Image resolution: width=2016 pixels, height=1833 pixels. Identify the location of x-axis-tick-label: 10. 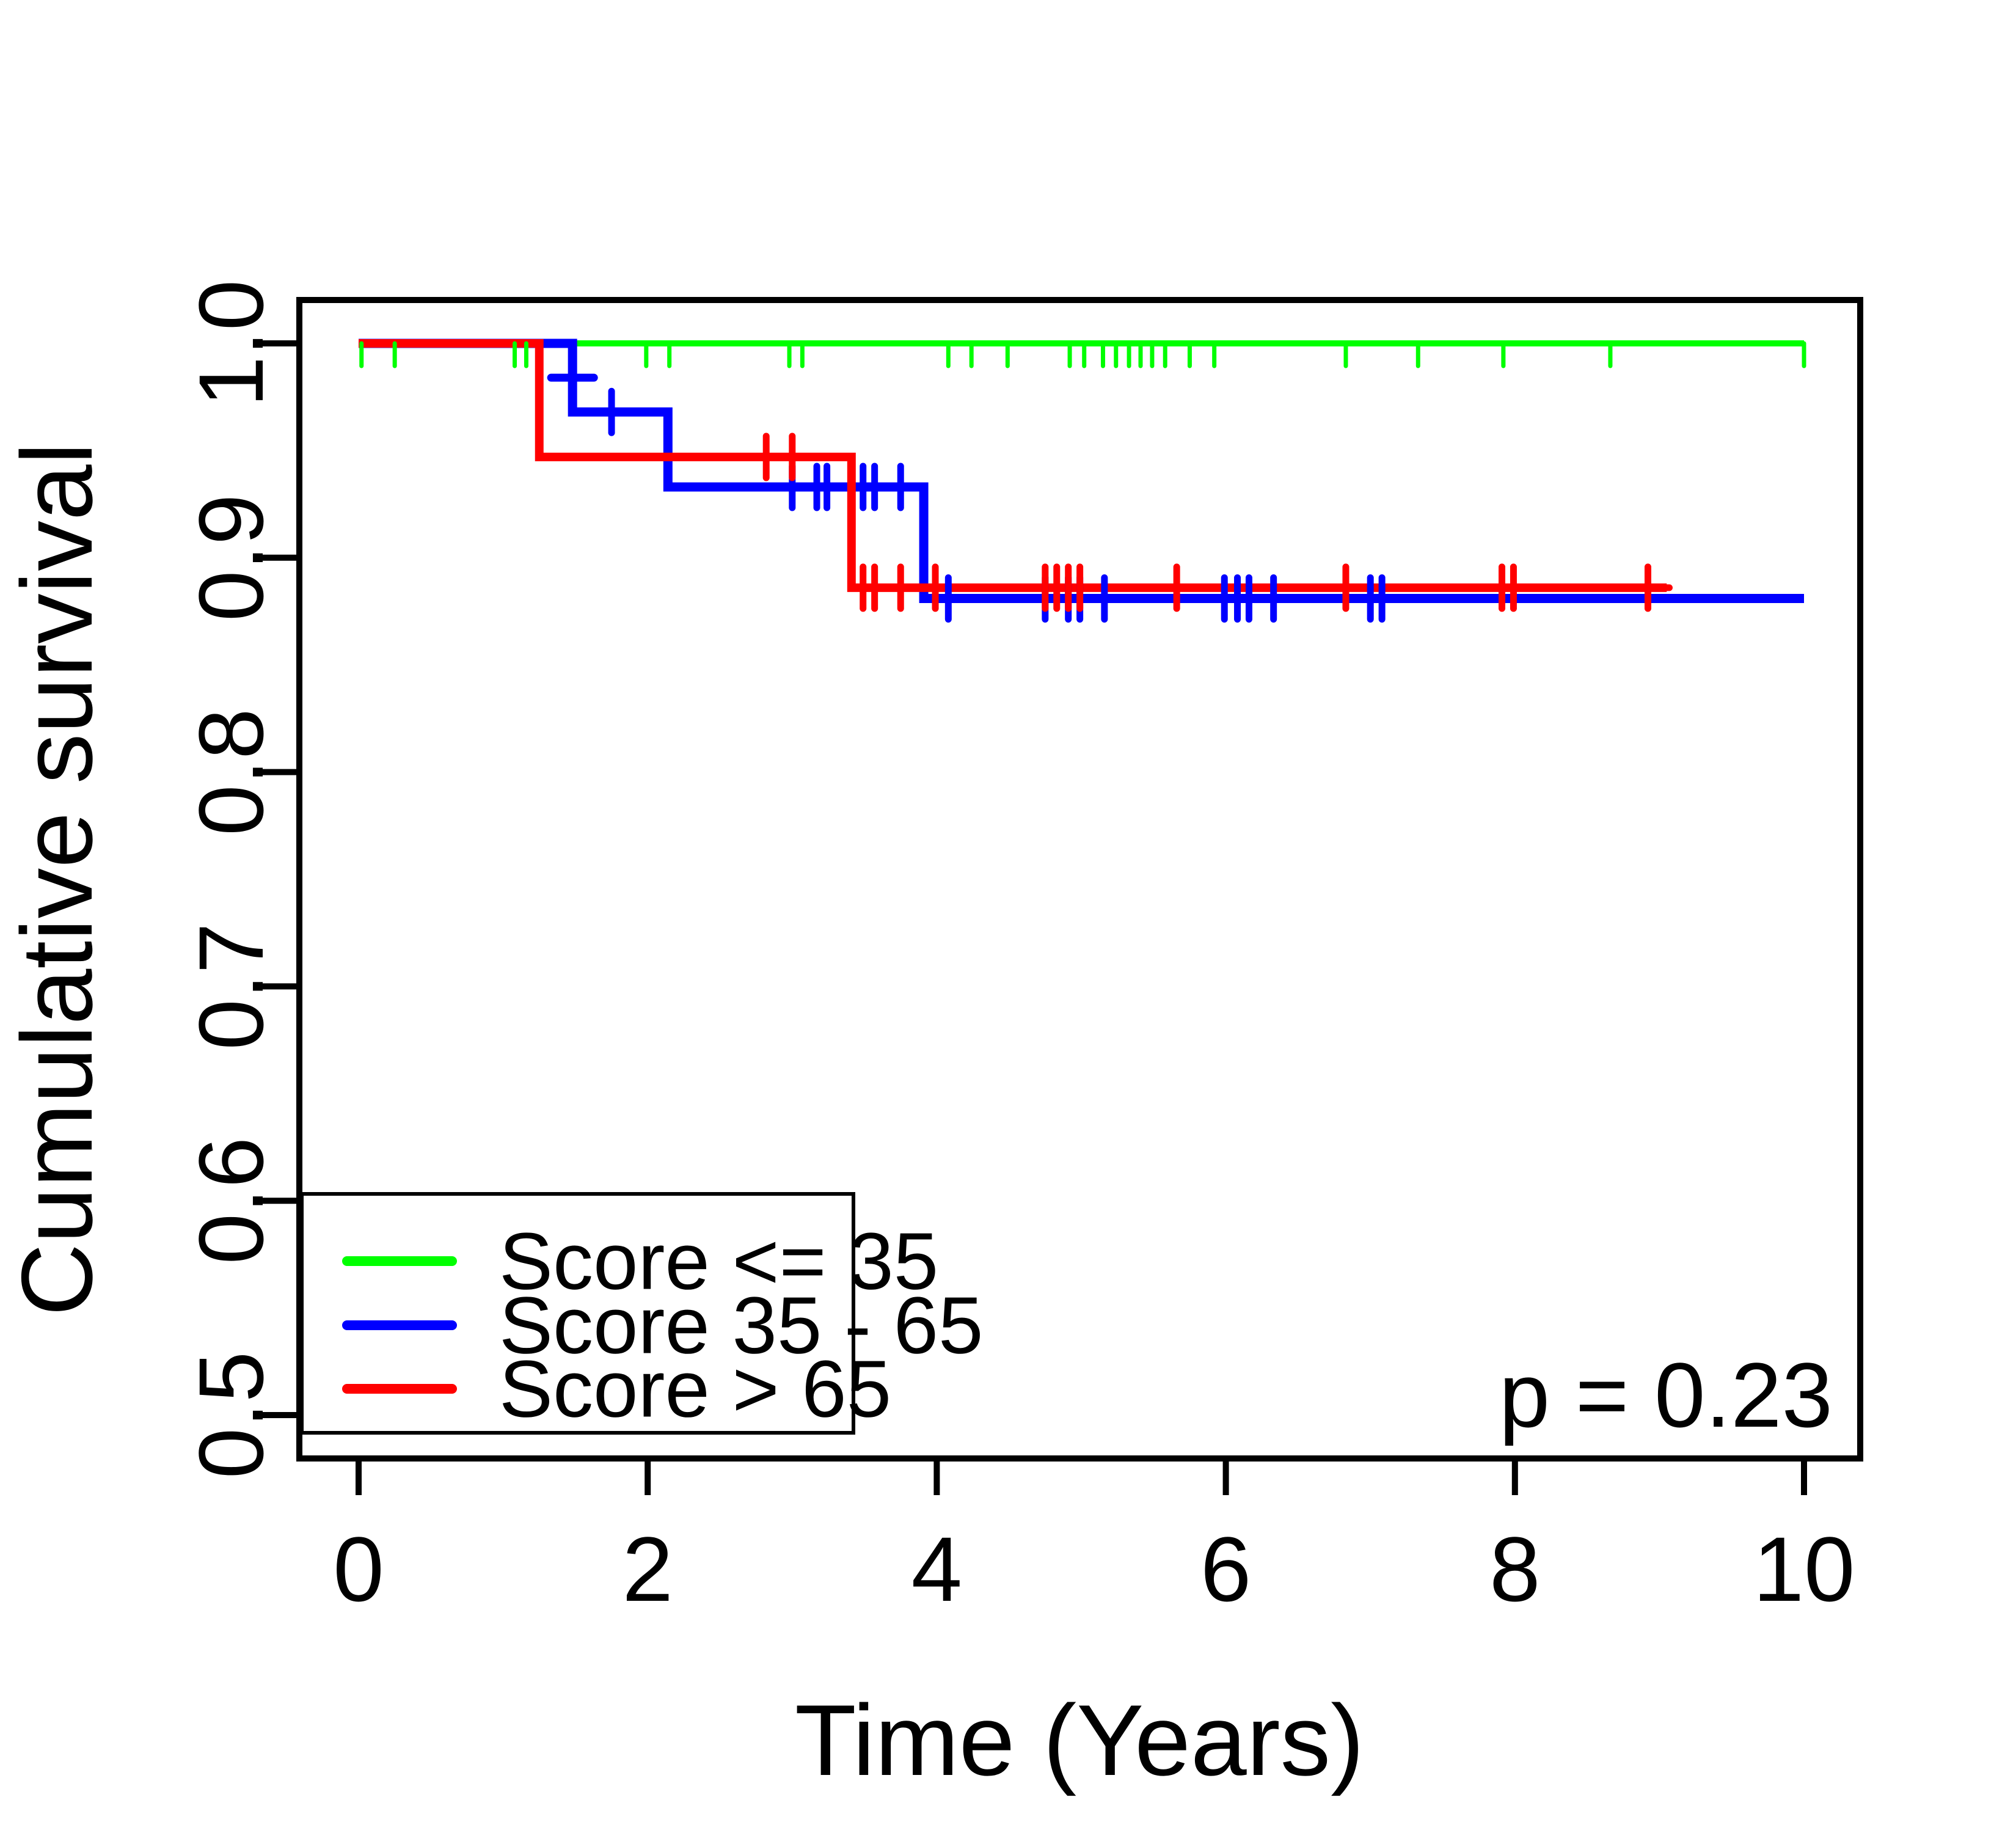
(1804, 1569).